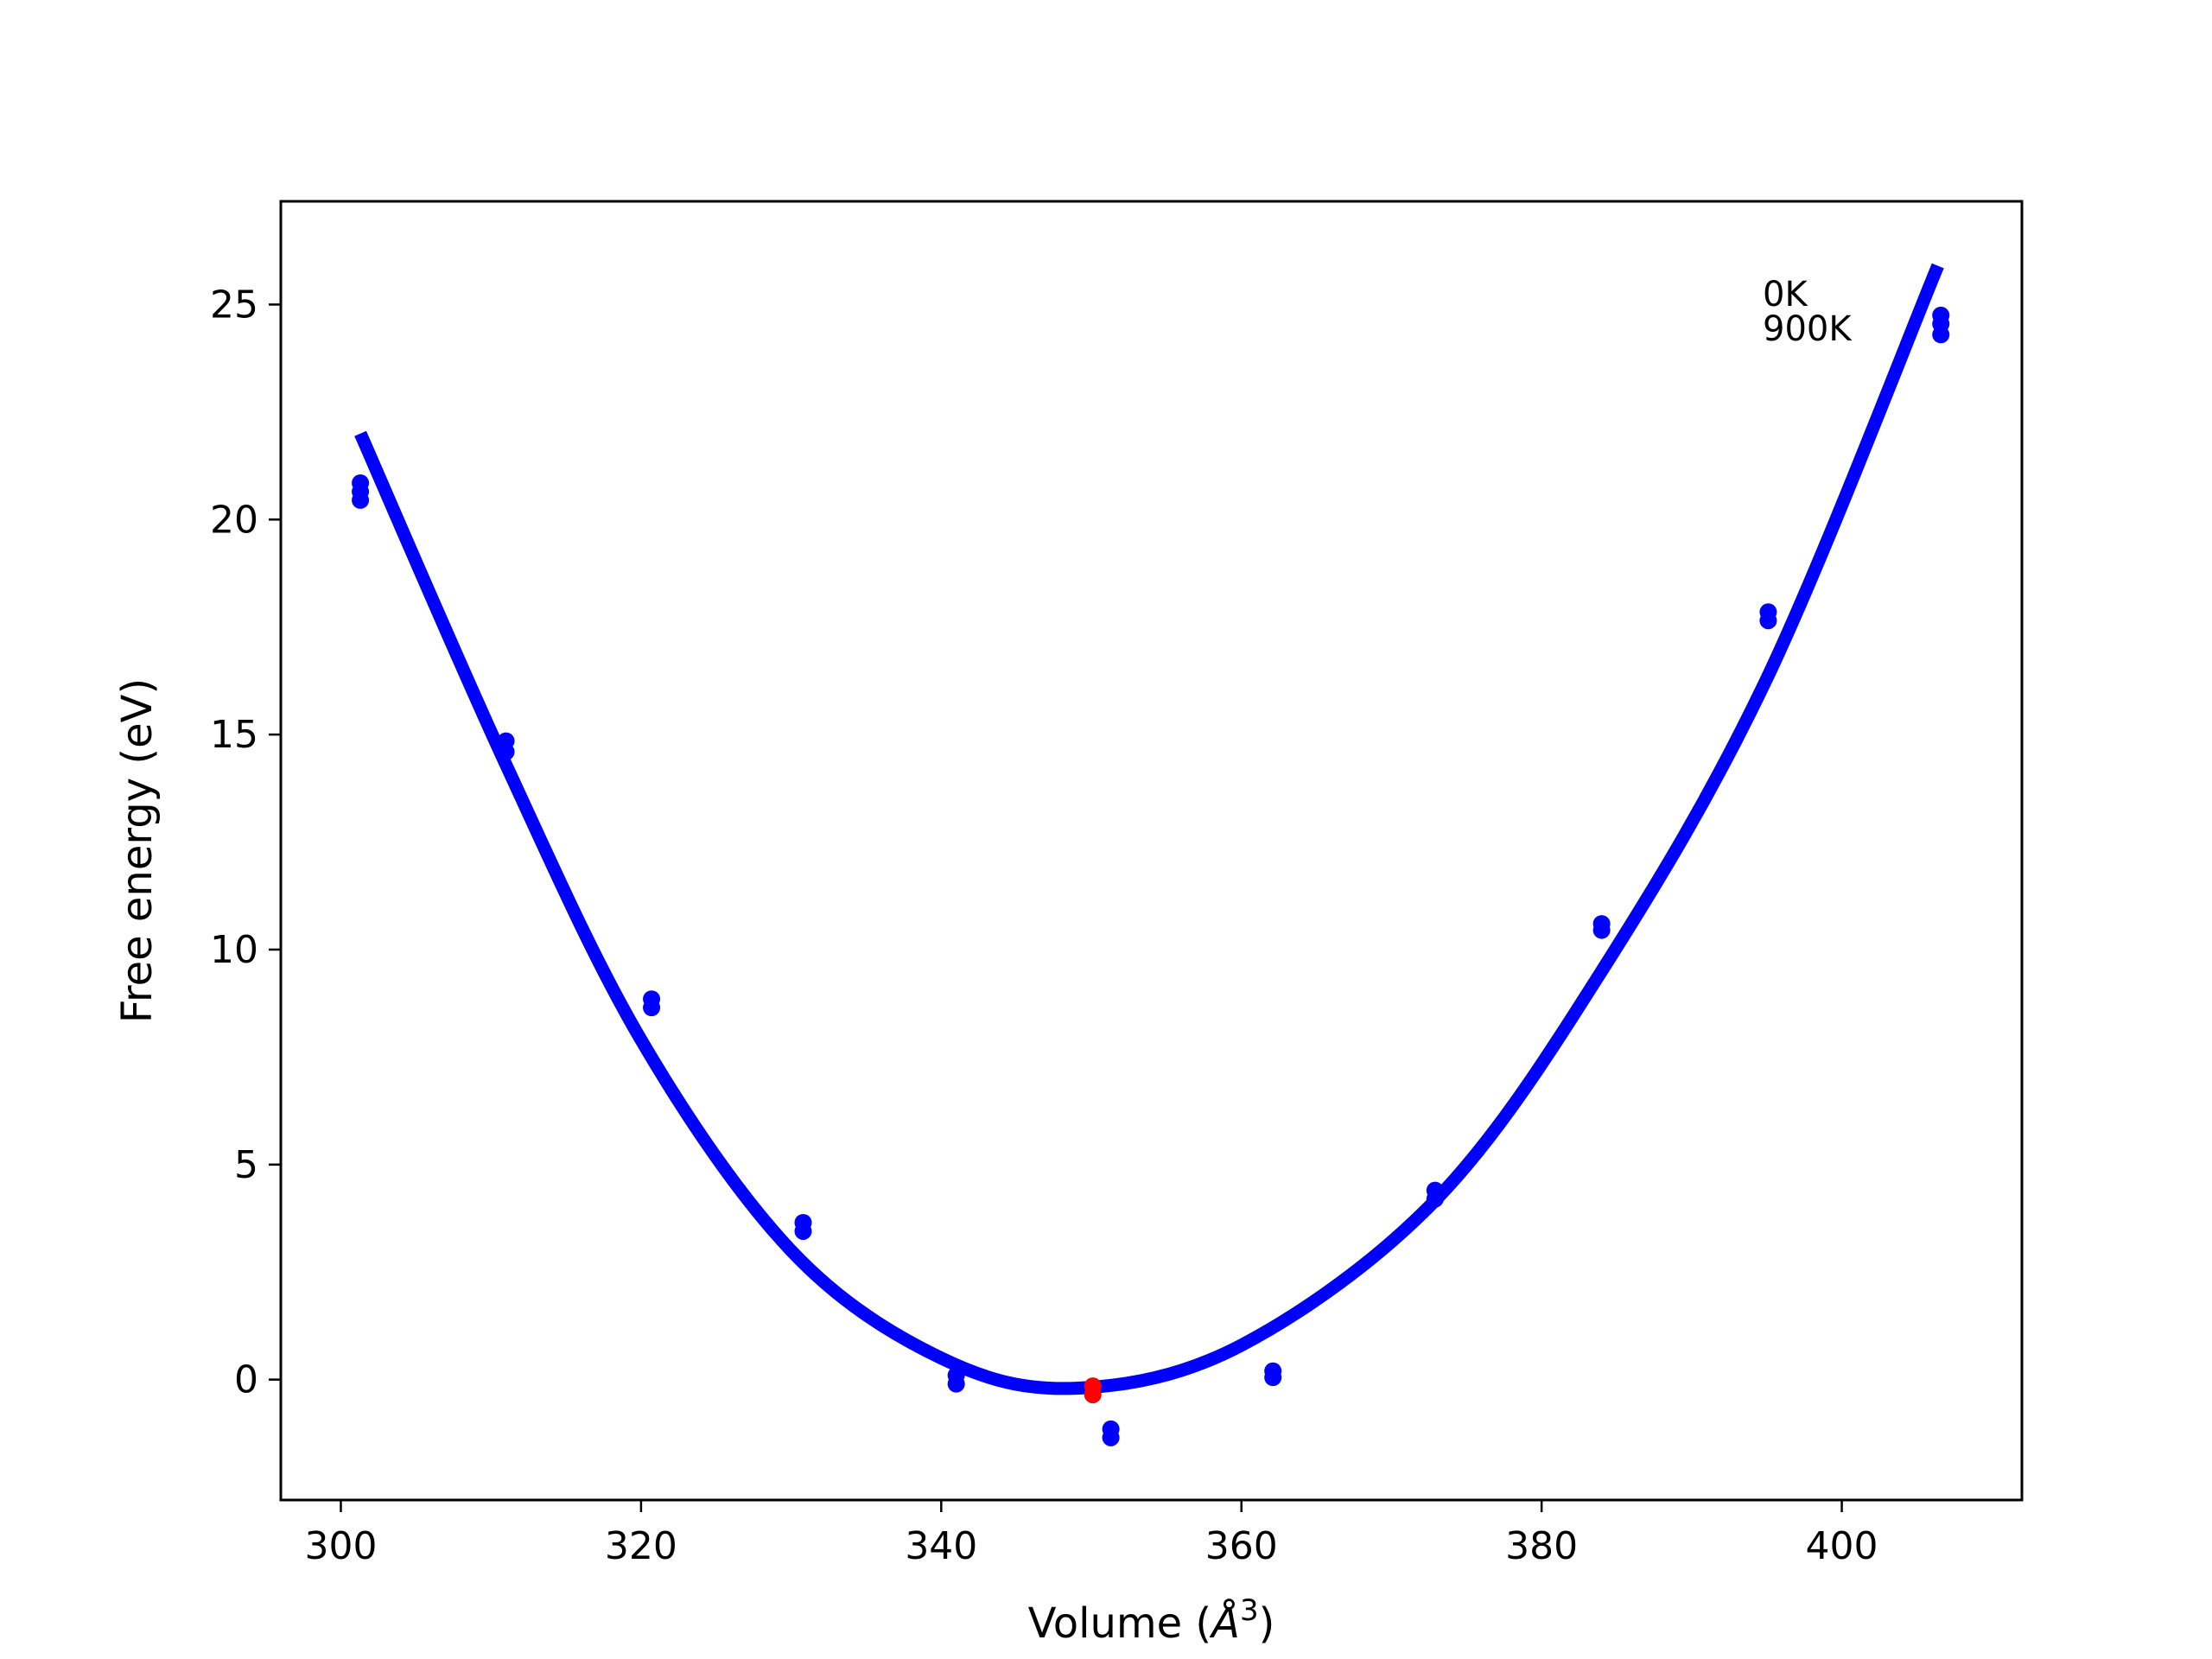 The width and height of the screenshot is (2212, 1659). What do you see at coordinates (1785, 295) in the screenshot?
I see `legend-entry-0k: 0K` at bounding box center [1785, 295].